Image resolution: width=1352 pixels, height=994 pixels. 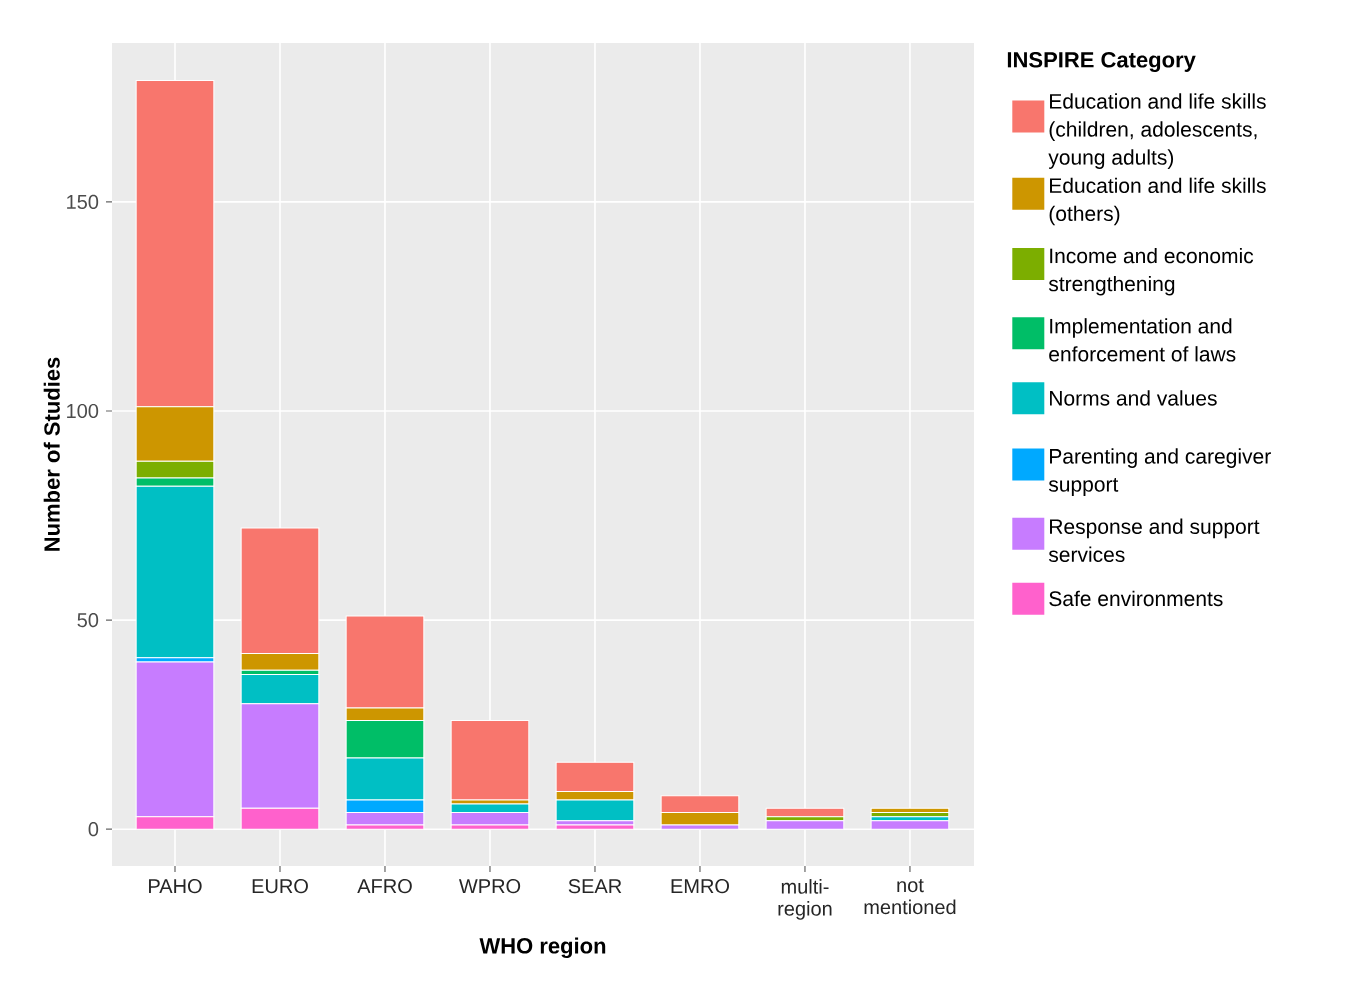 I want to click on y-tick-label: 100, so click(x=83, y=411).